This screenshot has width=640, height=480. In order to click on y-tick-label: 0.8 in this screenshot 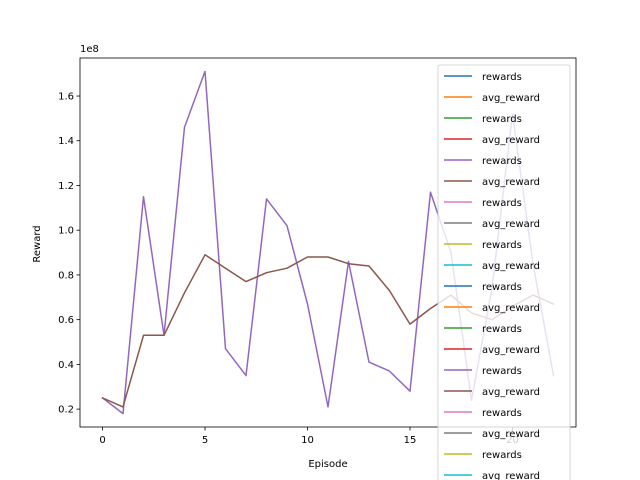, I will do `click(66, 275)`.